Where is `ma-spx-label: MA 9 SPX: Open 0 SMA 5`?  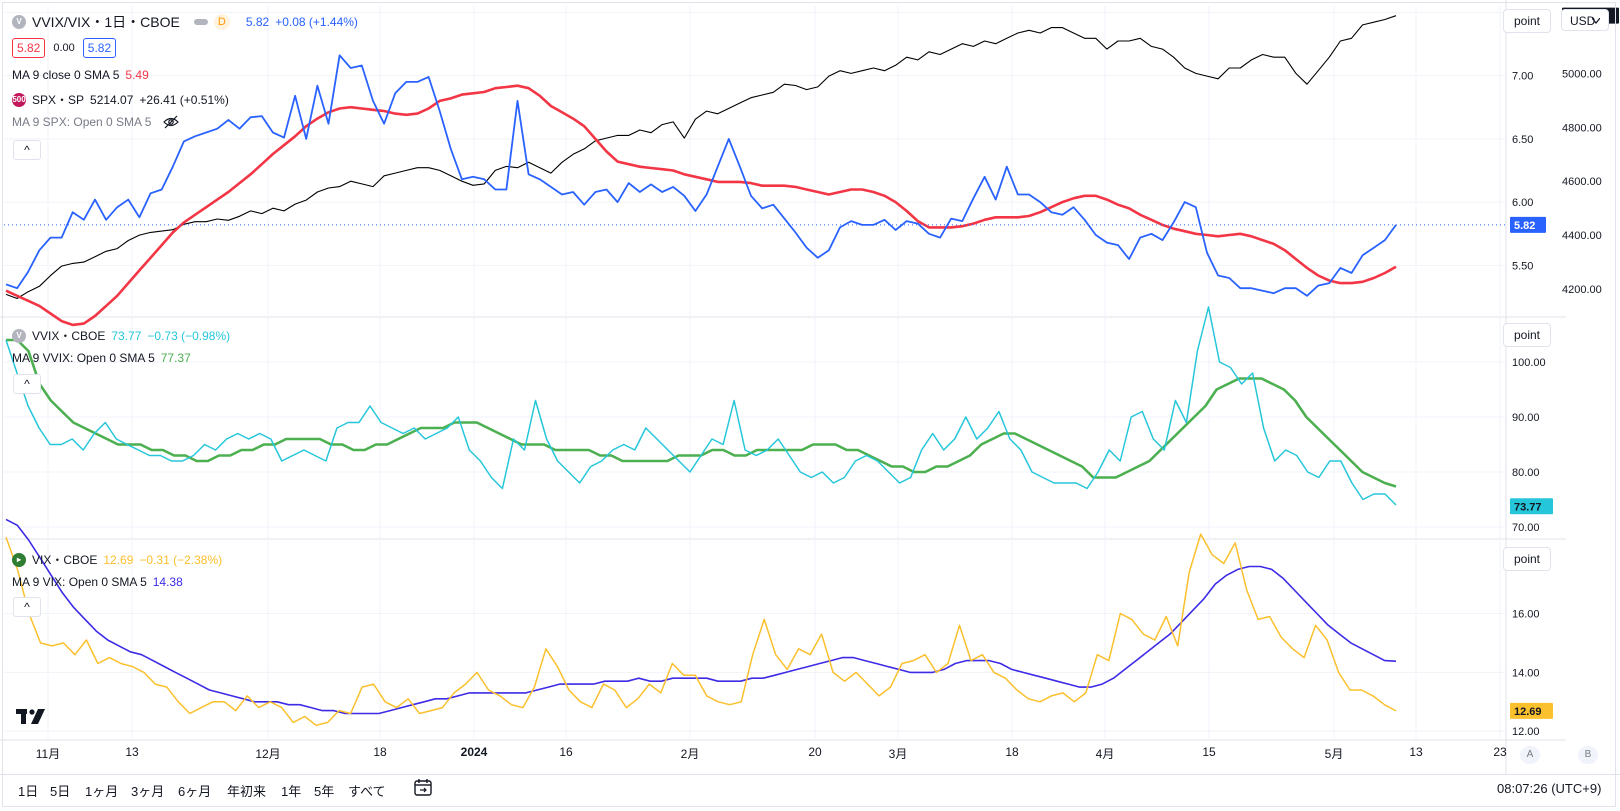
ma-spx-label: MA 9 SPX: Open 0 SMA 5 is located at coordinates (82, 122).